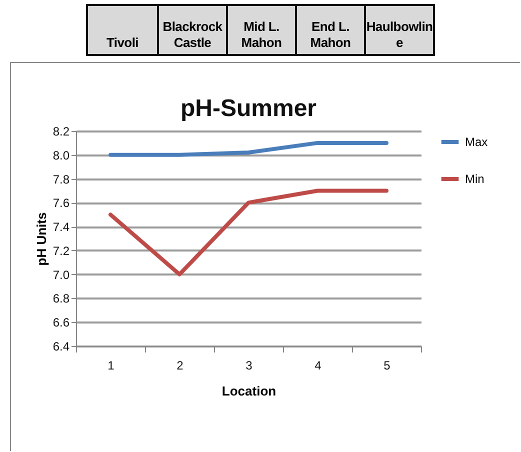 The width and height of the screenshot is (521, 452). Describe the element at coordinates (398, 30) in the screenshot. I see `text: Haulbowline` at that location.